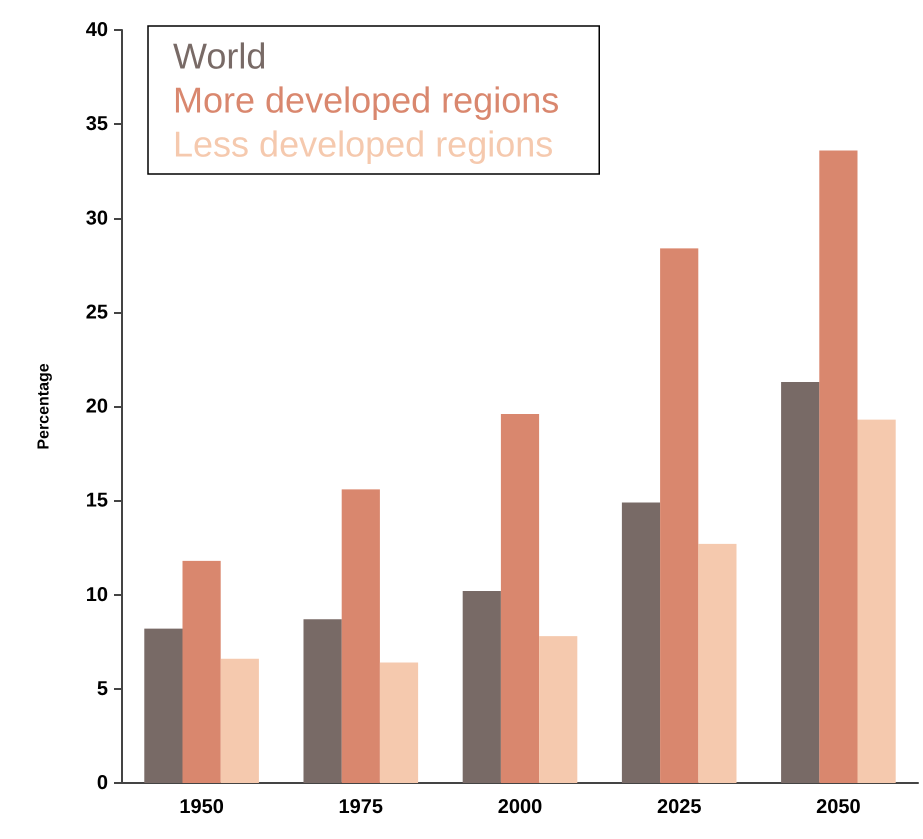  Describe the element at coordinates (838, 807) in the screenshot. I see `x-tick-label: 2050` at that location.